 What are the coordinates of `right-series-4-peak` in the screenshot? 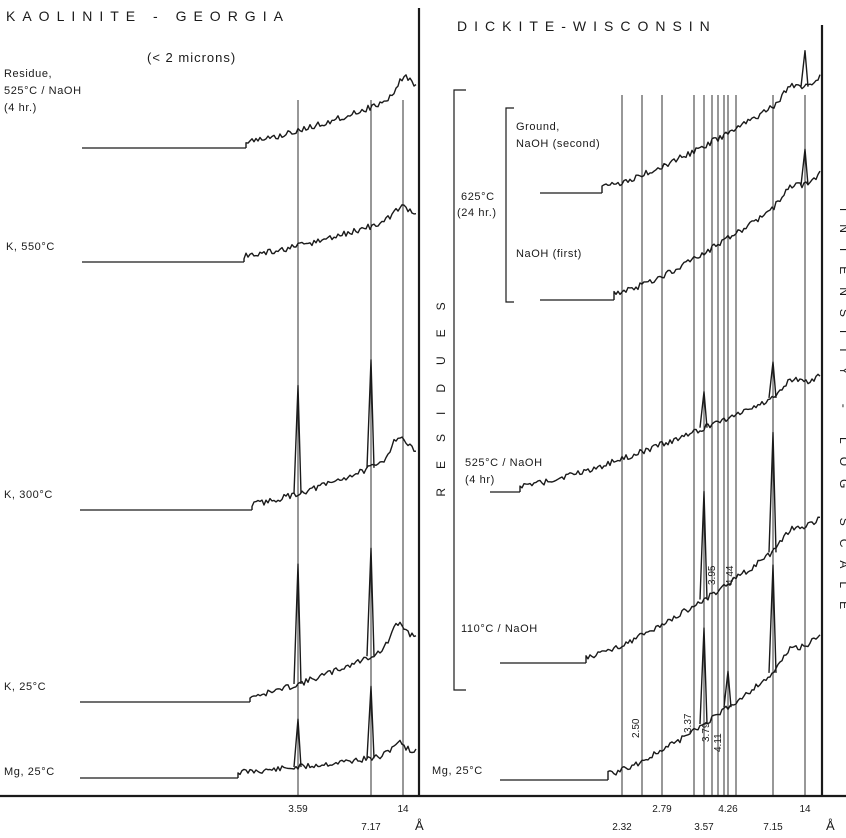 It's located at (804, 68).